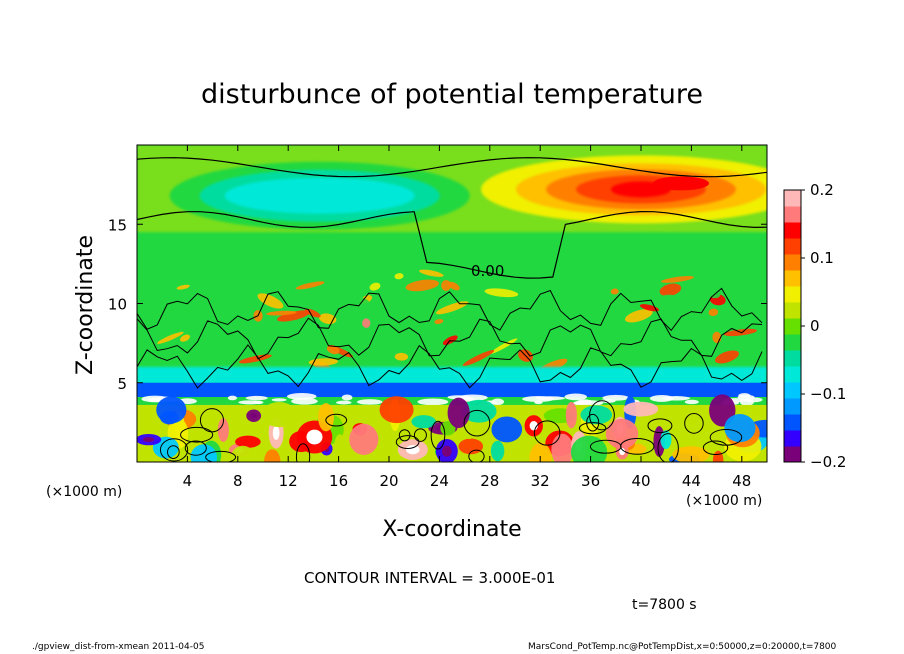 The width and height of the screenshot is (904, 654). What do you see at coordinates (118, 647) in the screenshot?
I see `footer-left: ./gpview_dist-from-xmean 2011-04-05` at bounding box center [118, 647].